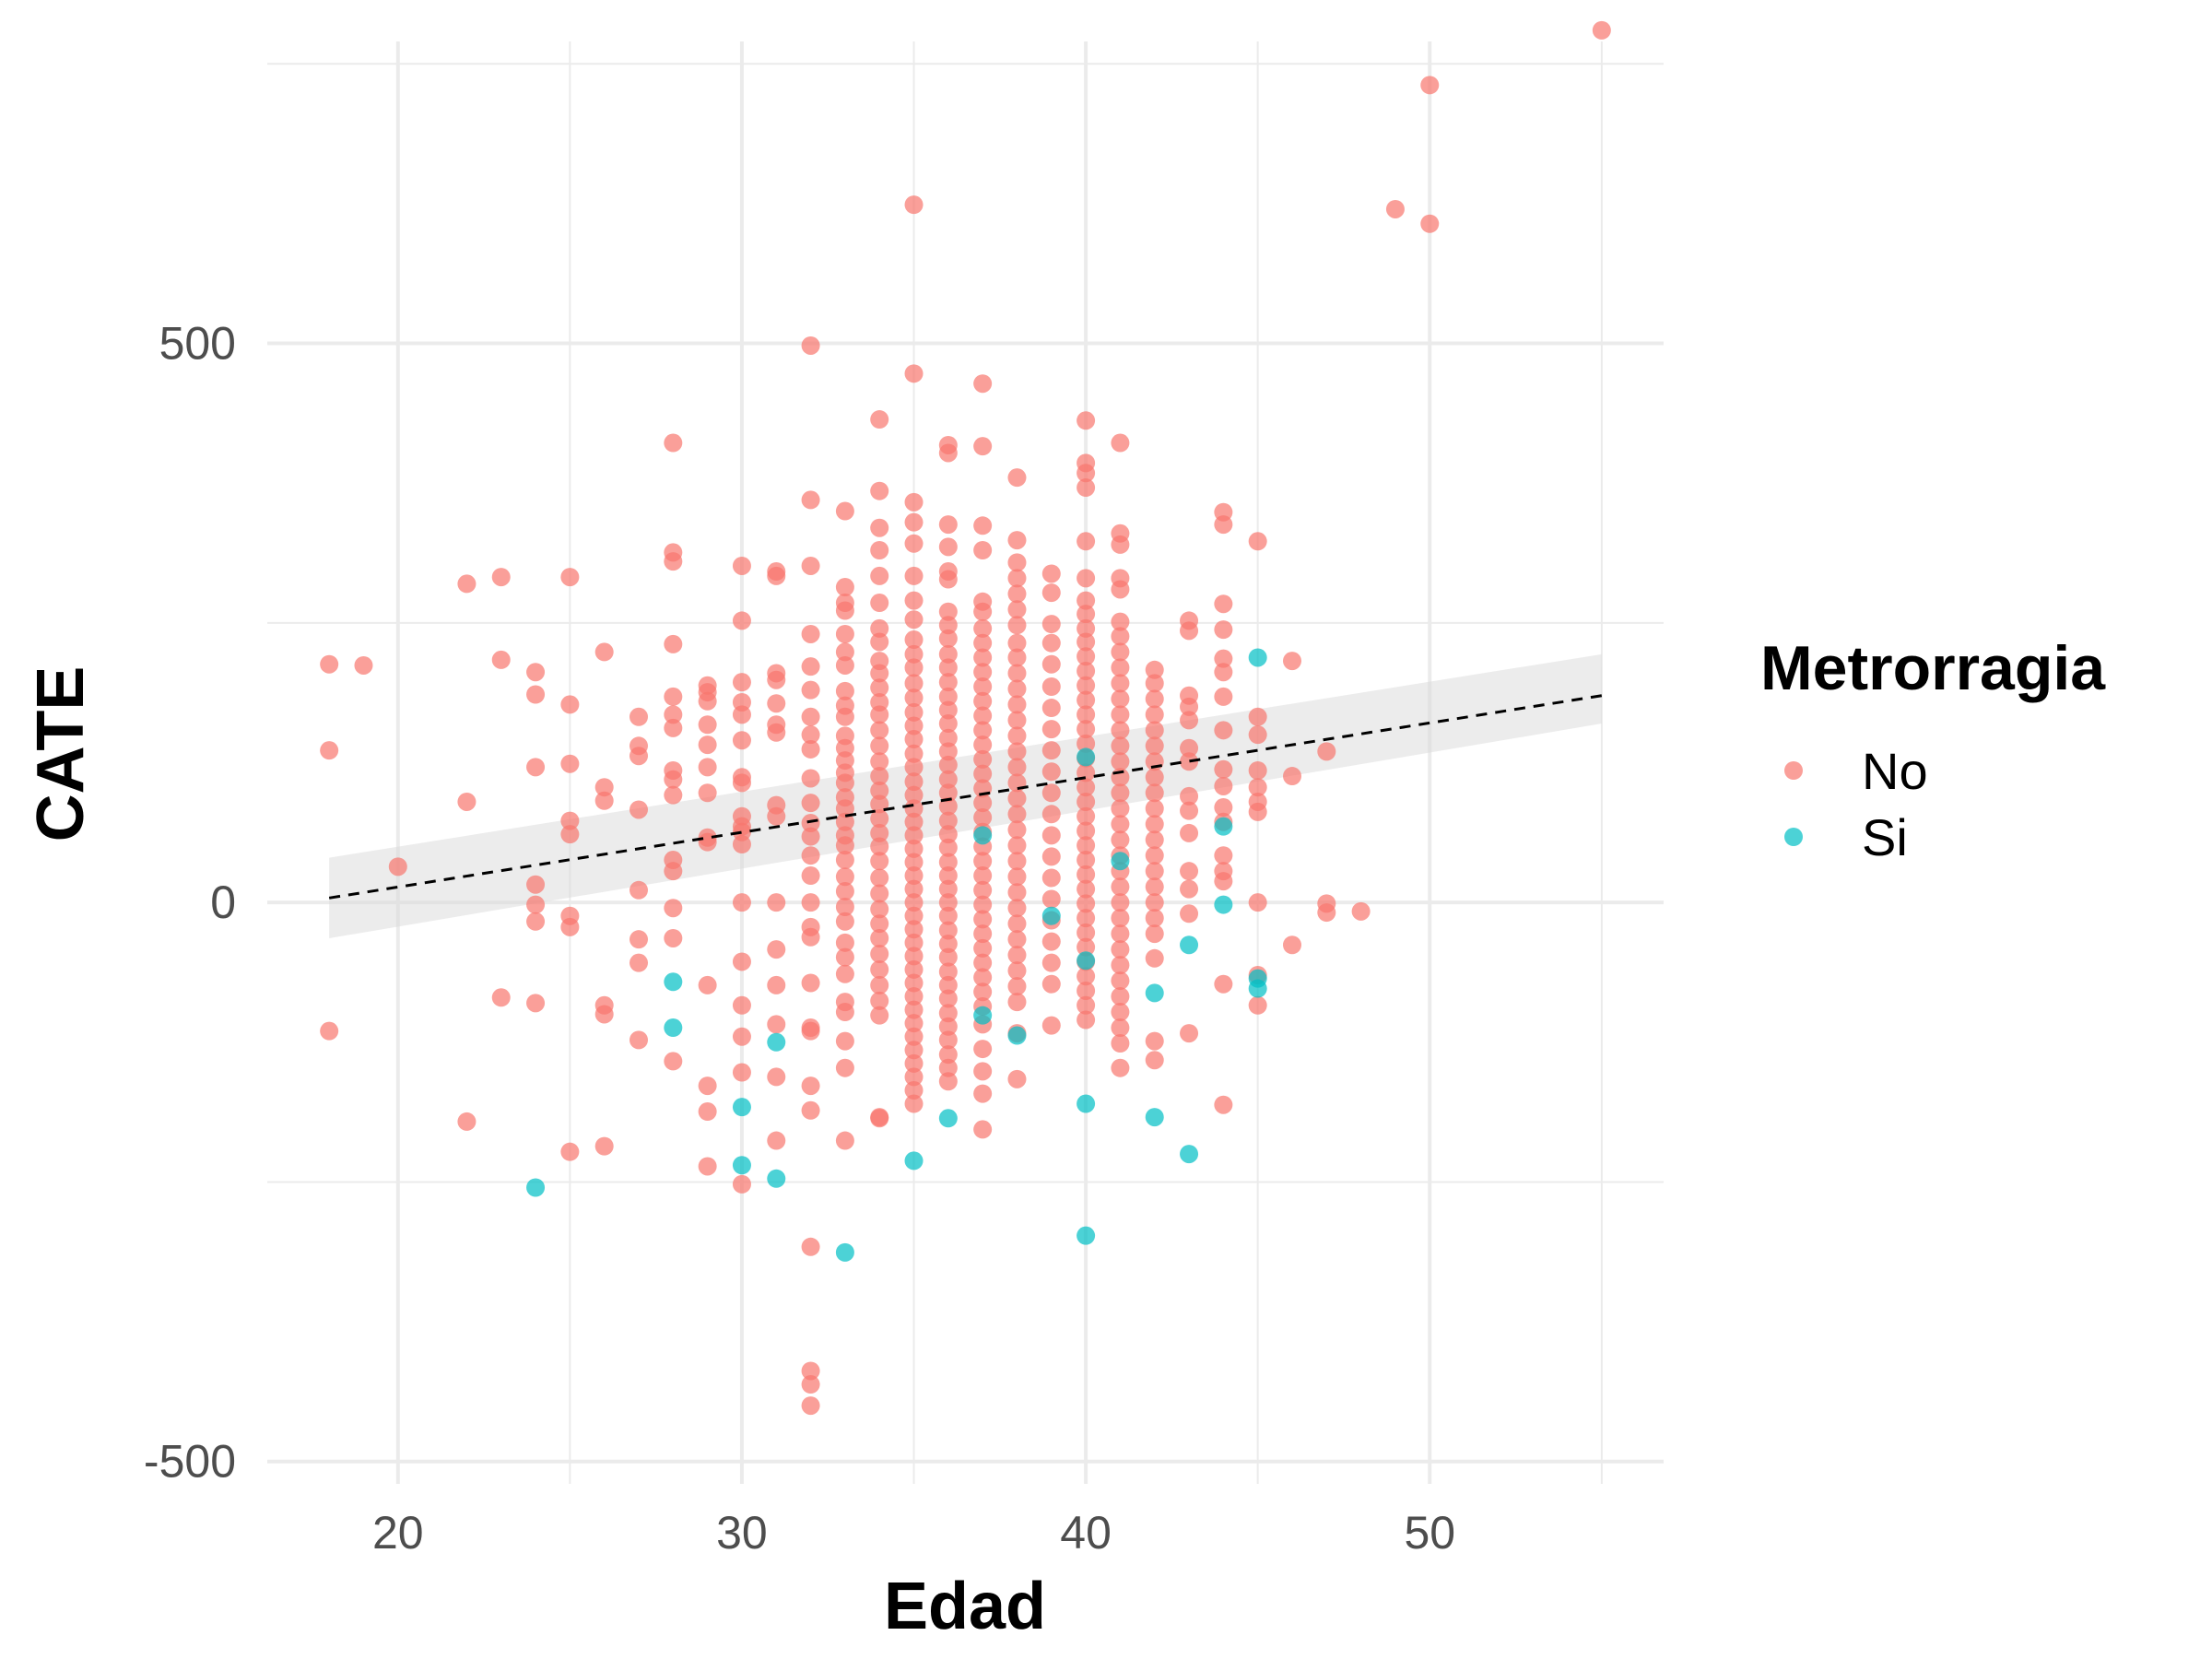 Image resolution: width=2212 pixels, height=1659 pixels. Describe the element at coordinates (742, 1533) in the screenshot. I see `x-tick-label: 30` at that location.